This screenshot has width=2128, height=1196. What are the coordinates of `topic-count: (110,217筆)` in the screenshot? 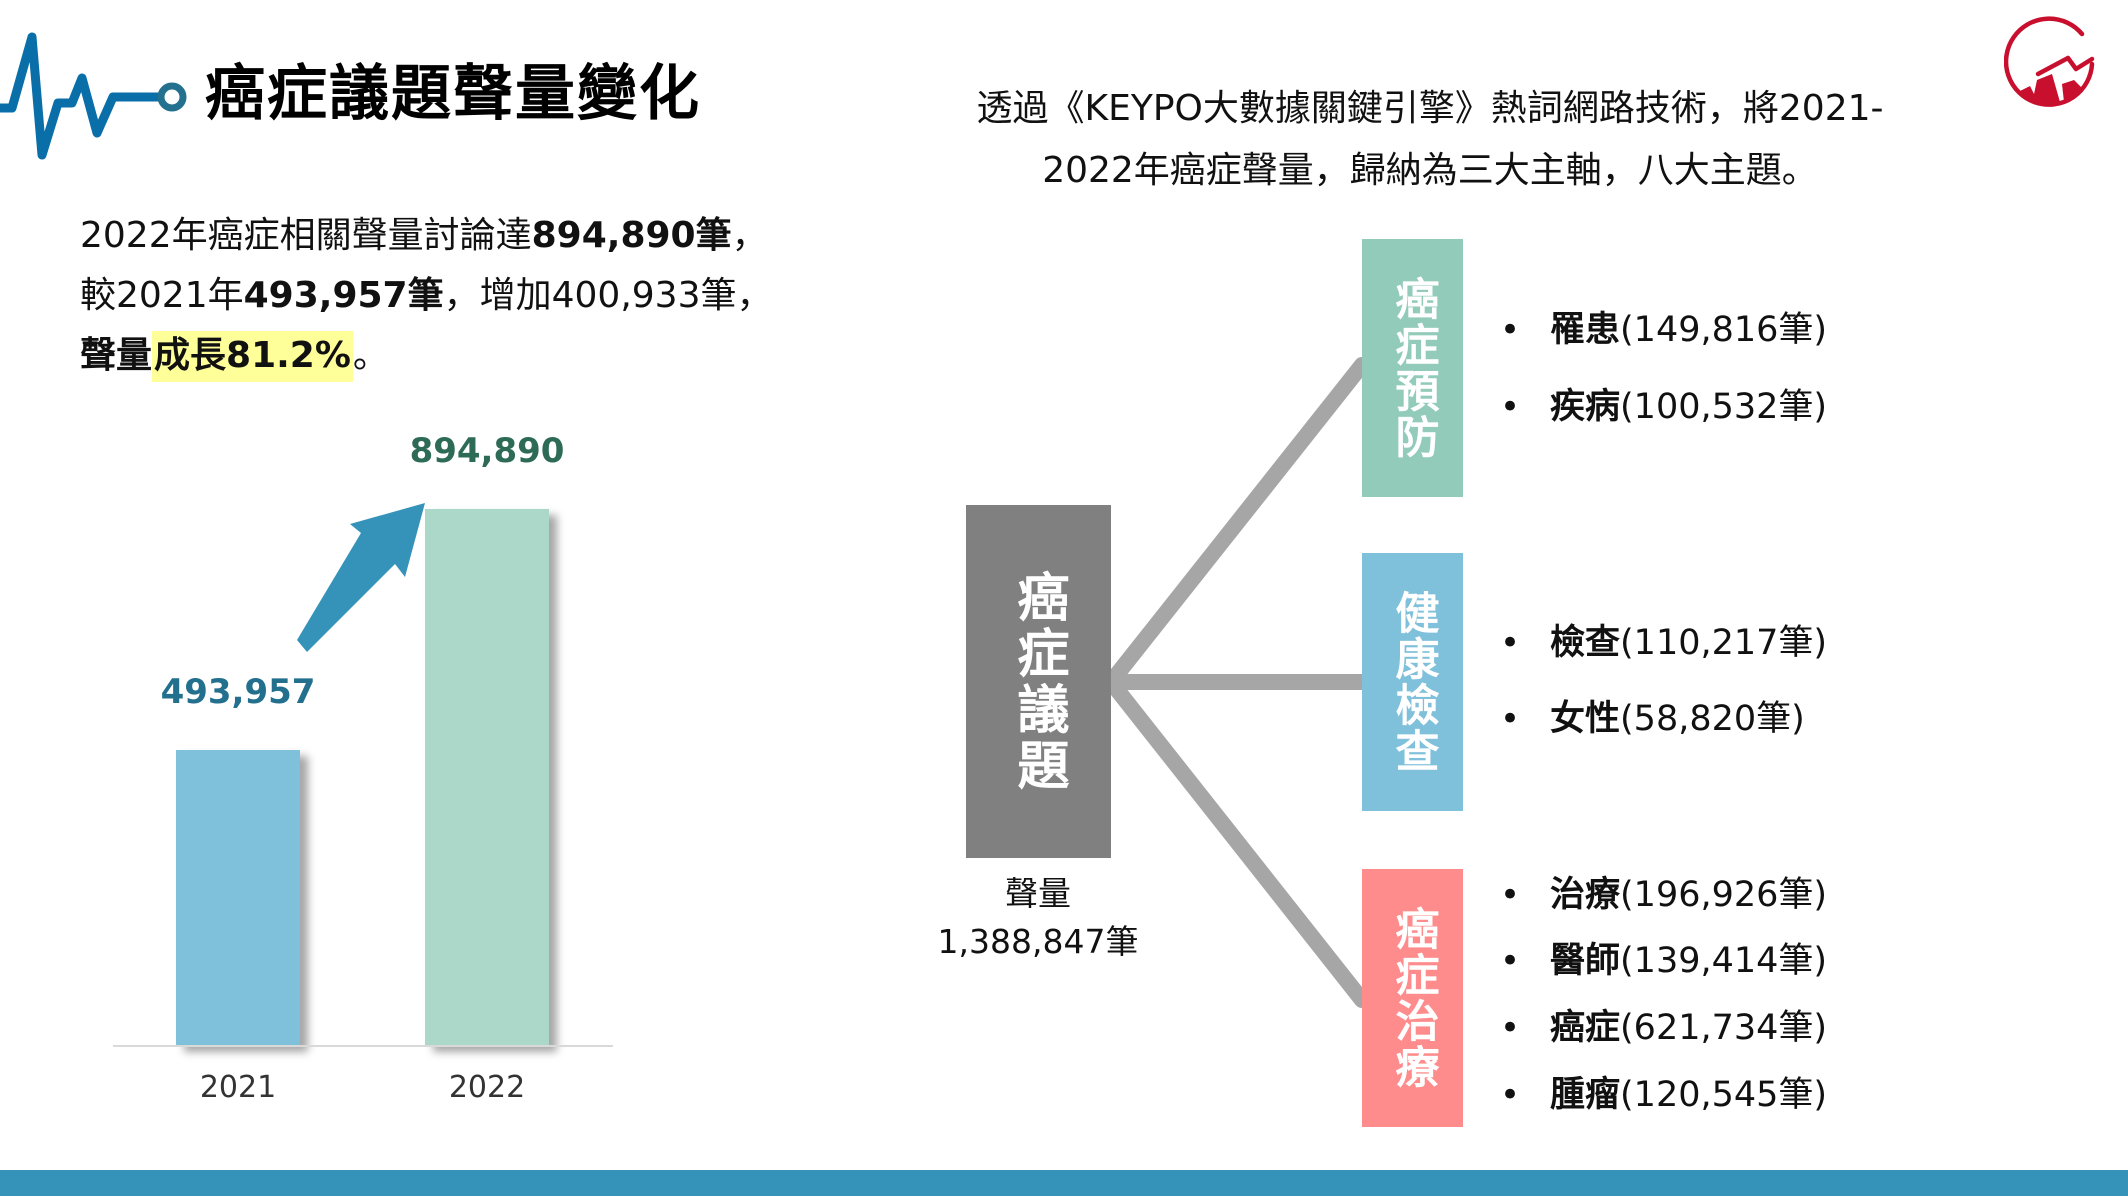 It's located at (1724, 643).